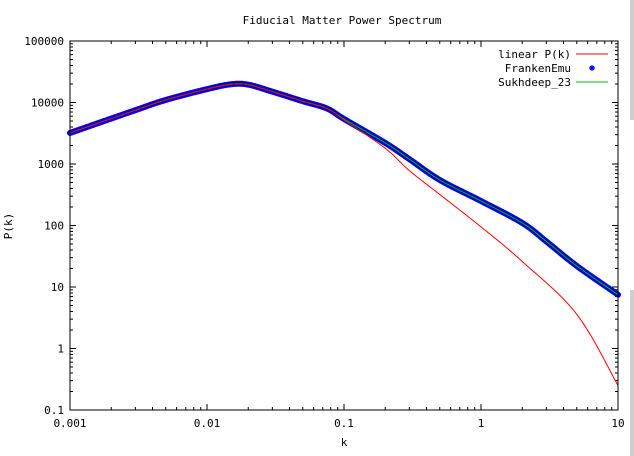 The height and width of the screenshot is (456, 634). I want to click on y-tick-label: 0.1, so click(54, 410).